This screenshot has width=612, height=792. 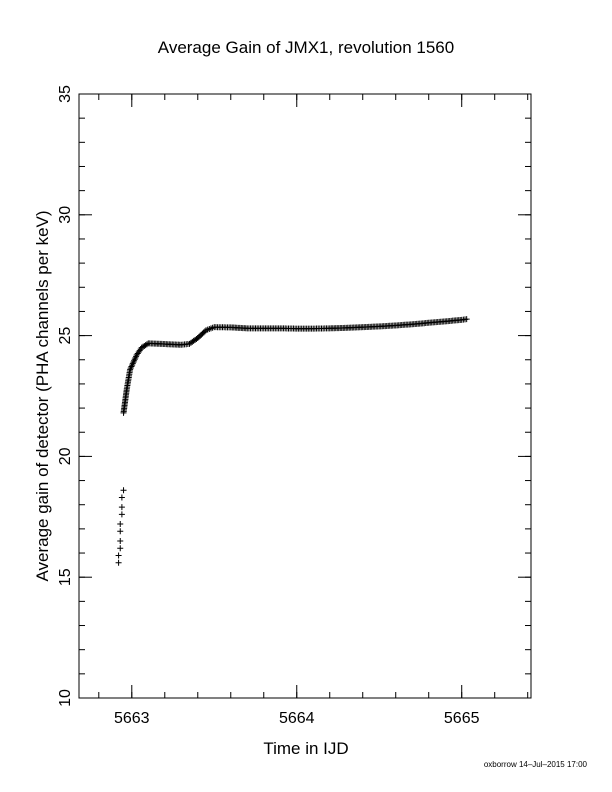 I want to click on y-tick-label: 25, so click(x=65, y=336).